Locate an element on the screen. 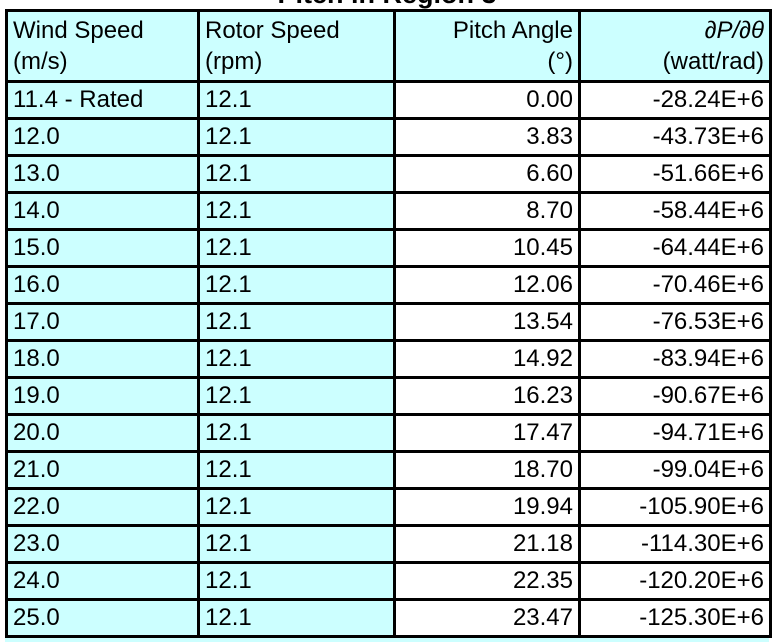  column-unit: (watt/rad) is located at coordinates (713, 61).